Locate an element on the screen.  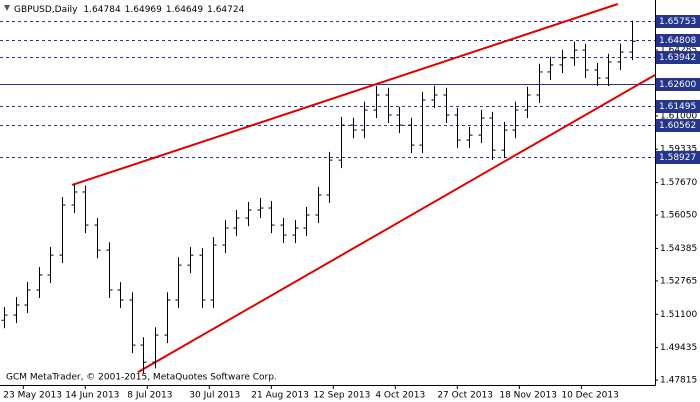
x-tick-label: 14 Jun 2013 is located at coordinates (92, 396).